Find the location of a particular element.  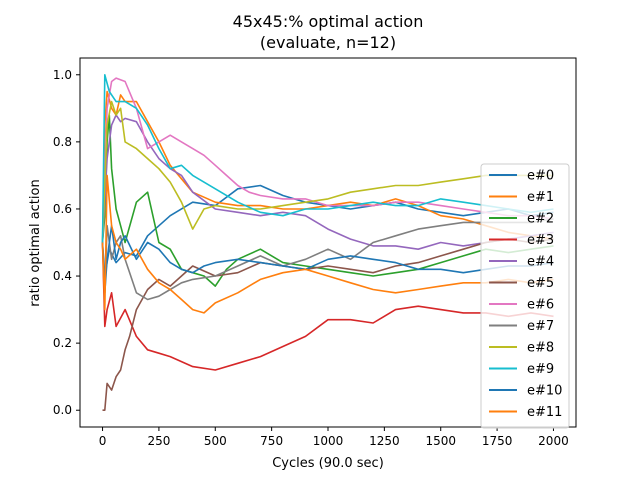

legend-label: e#11 is located at coordinates (544, 412).